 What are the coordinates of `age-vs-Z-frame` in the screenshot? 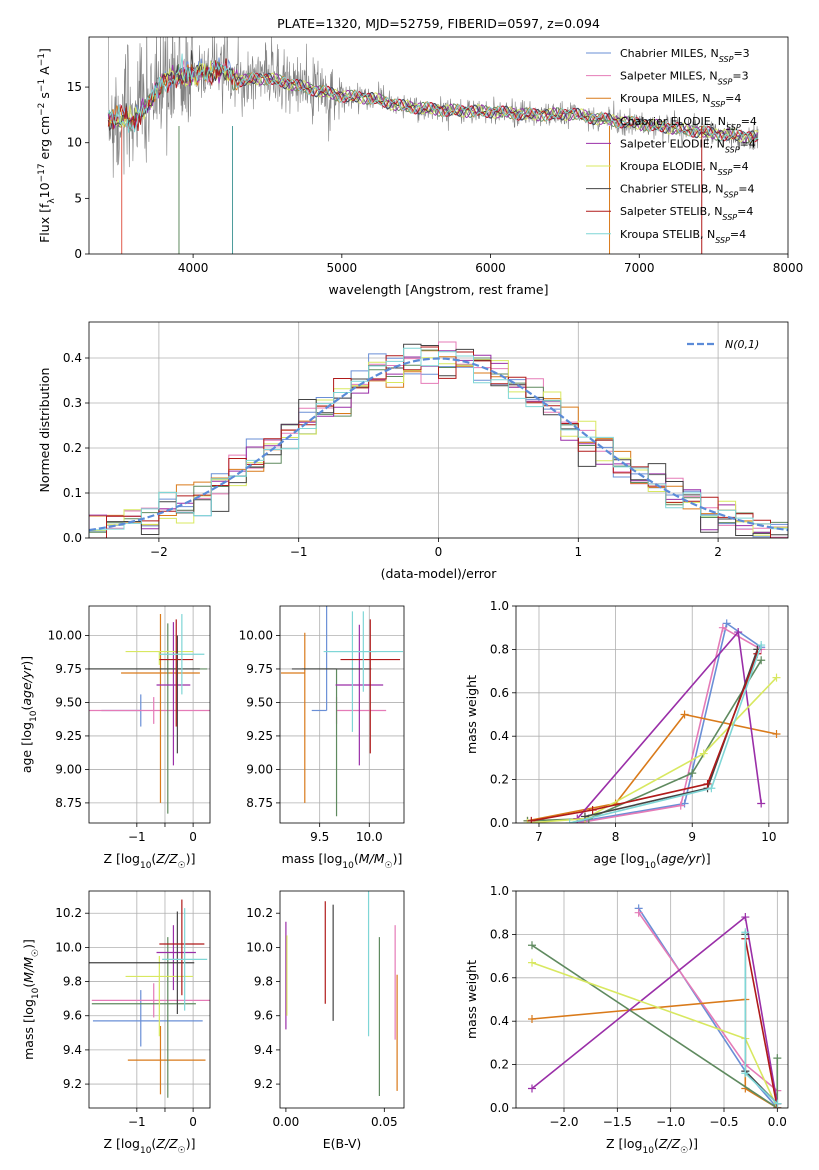 It's located at (149, 714).